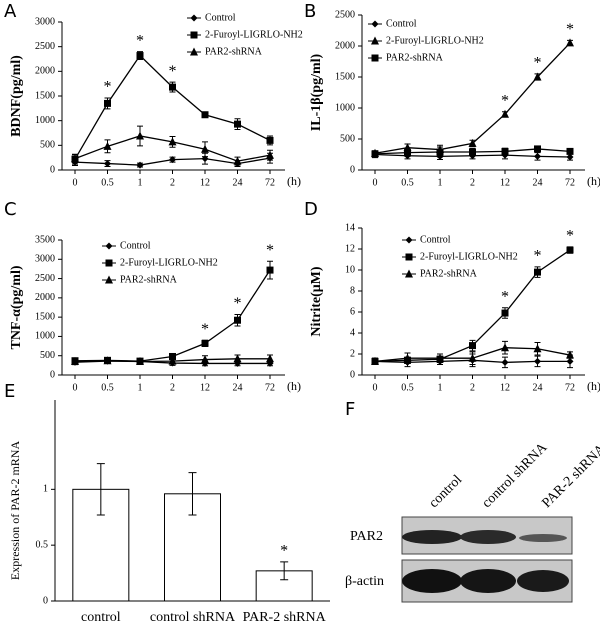 This screenshot has height=635, width=600. What do you see at coordinates (316, 92) in the screenshot?
I see `y-axis-label: IL-1β(pg/ml)` at bounding box center [316, 92].